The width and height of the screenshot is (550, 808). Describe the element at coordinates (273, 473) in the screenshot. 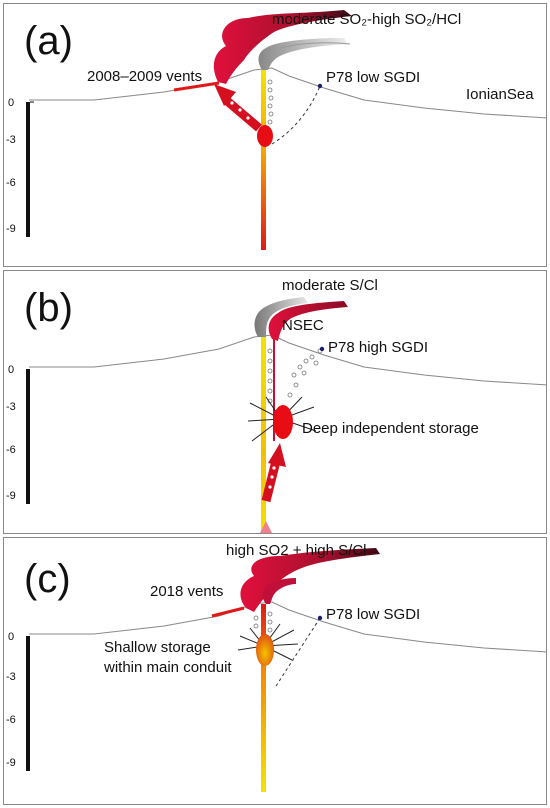

I see `magma-ascent-arrow` at that location.